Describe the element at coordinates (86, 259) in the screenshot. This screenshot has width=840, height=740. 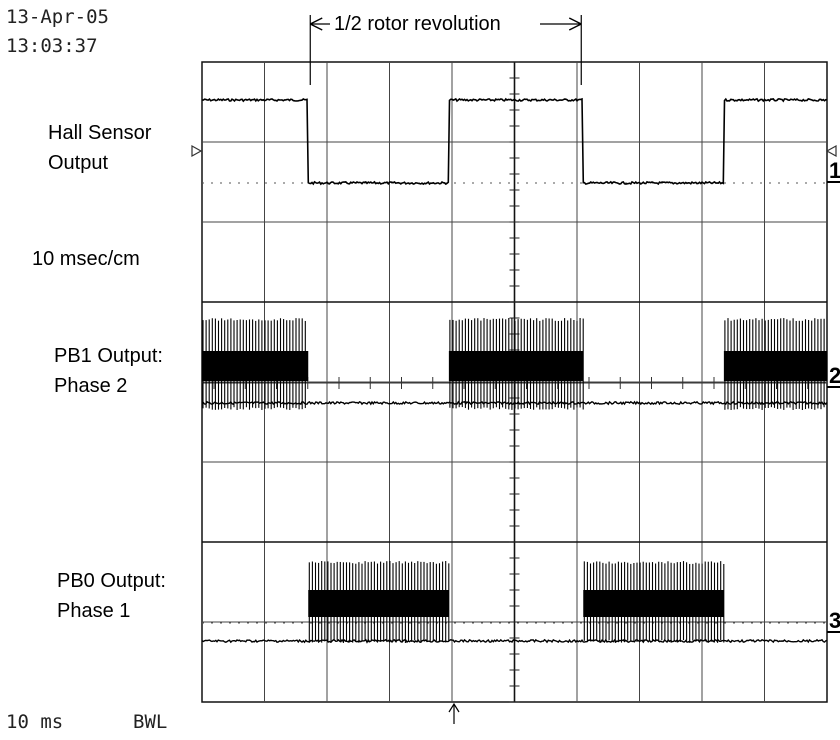
I see `timebase-label: 10 msec/cm` at that location.